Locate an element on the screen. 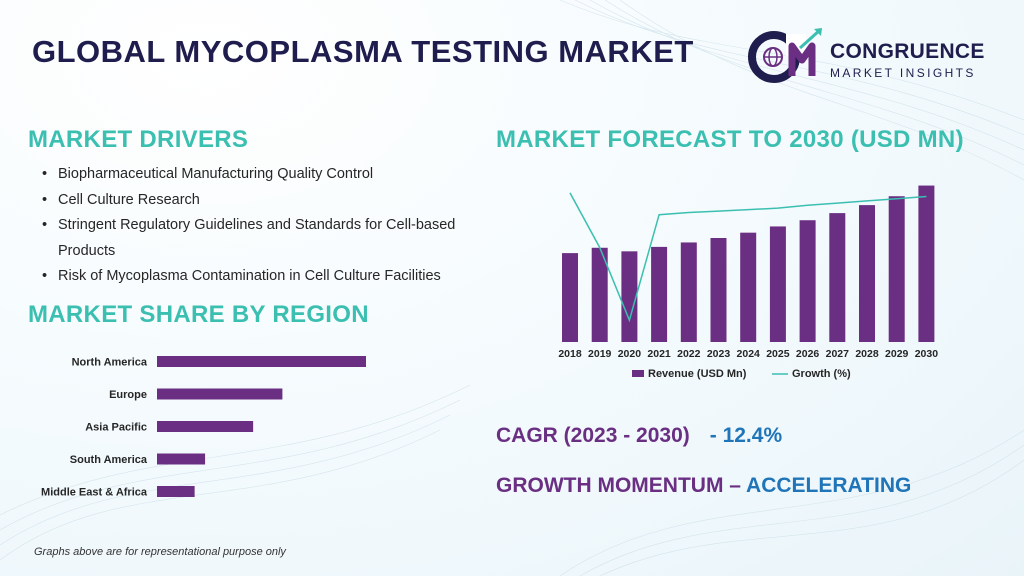  year-tick-label: 2021 is located at coordinates (659, 354).